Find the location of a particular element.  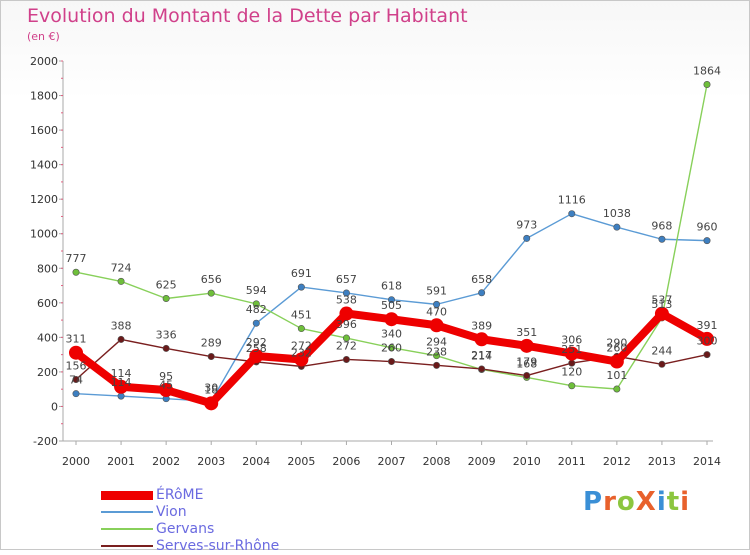

proxiti-logo: ProXiti is located at coordinates (636, 502).